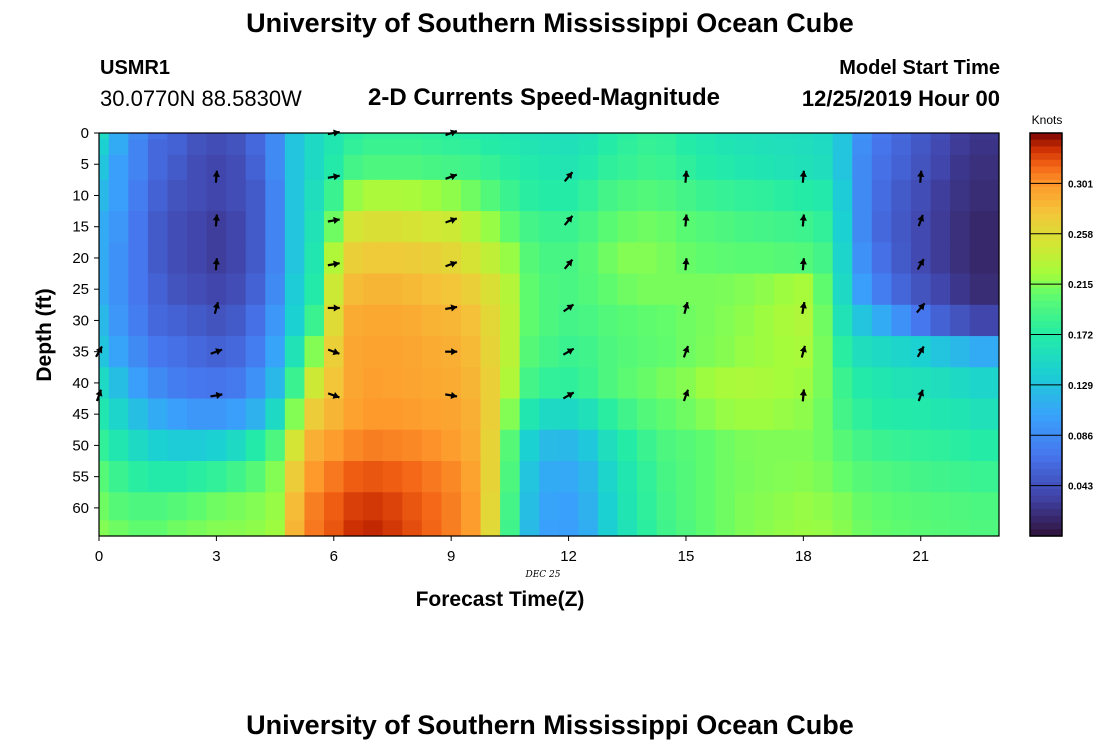 The width and height of the screenshot is (1100, 750). Describe the element at coordinates (900, 98) in the screenshot. I see `model-start-value: 12/25/2019 Hour 00` at that location.